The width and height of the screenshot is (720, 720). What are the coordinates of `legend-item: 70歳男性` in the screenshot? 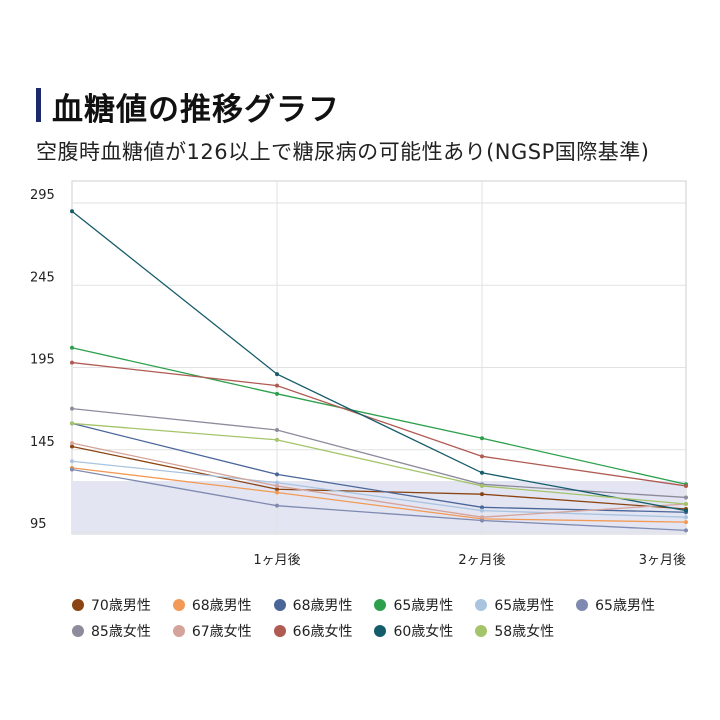 It's located at (111, 605).